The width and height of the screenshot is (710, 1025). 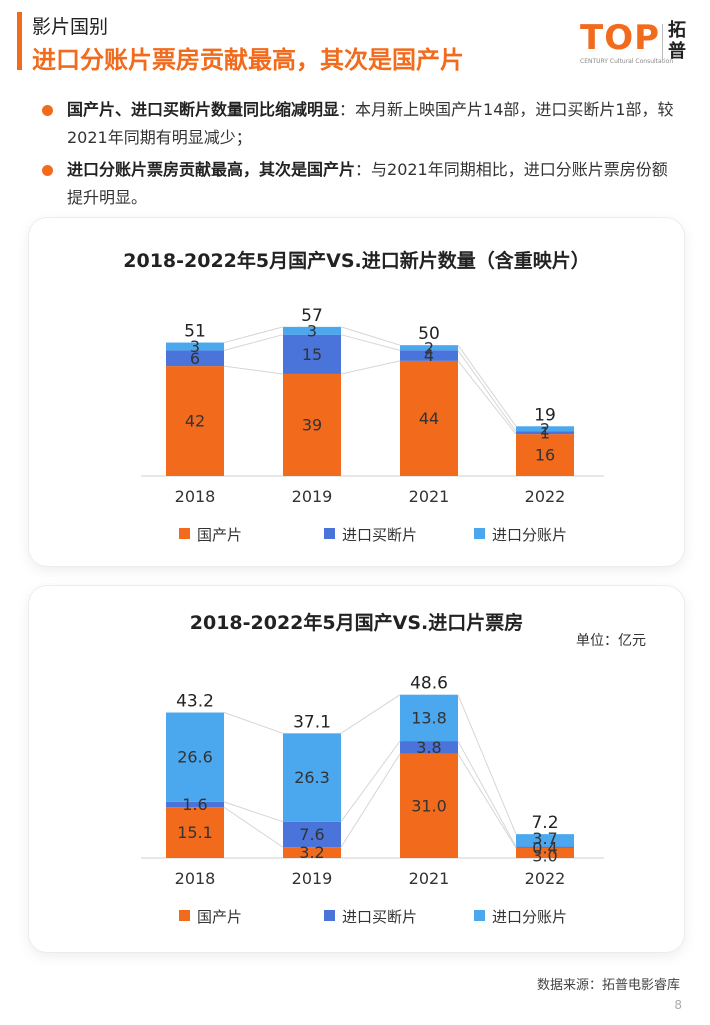 I want to click on x-tick-label: 2022, so click(x=545, y=496).